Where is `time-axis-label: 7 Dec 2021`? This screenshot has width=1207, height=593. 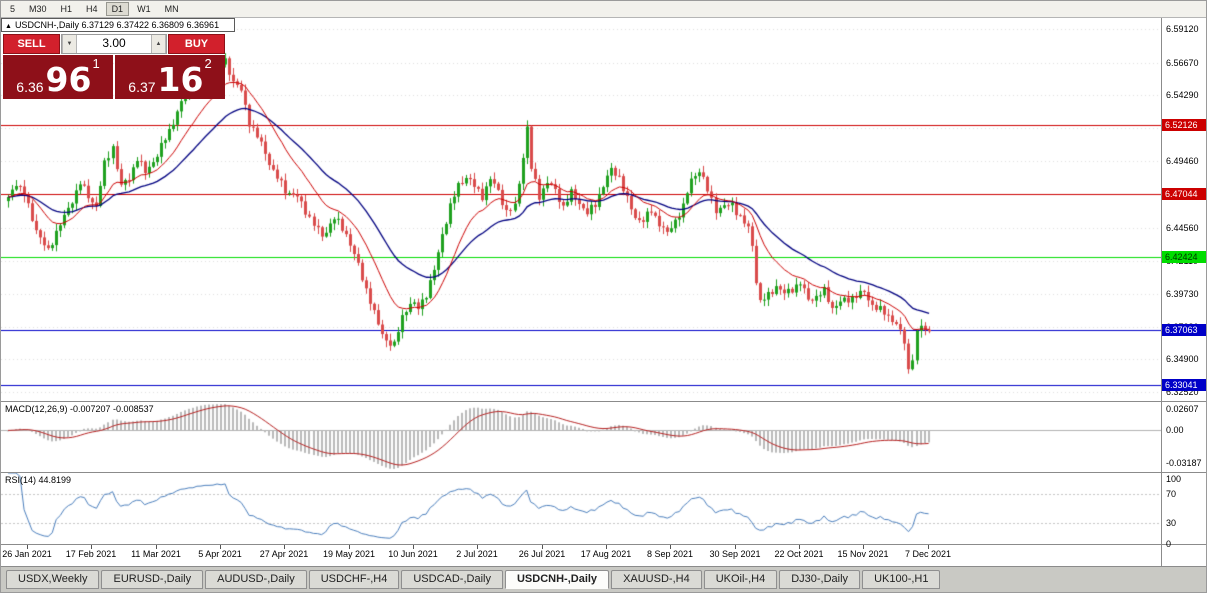 time-axis-label: 7 Dec 2021 is located at coordinates (928, 554).